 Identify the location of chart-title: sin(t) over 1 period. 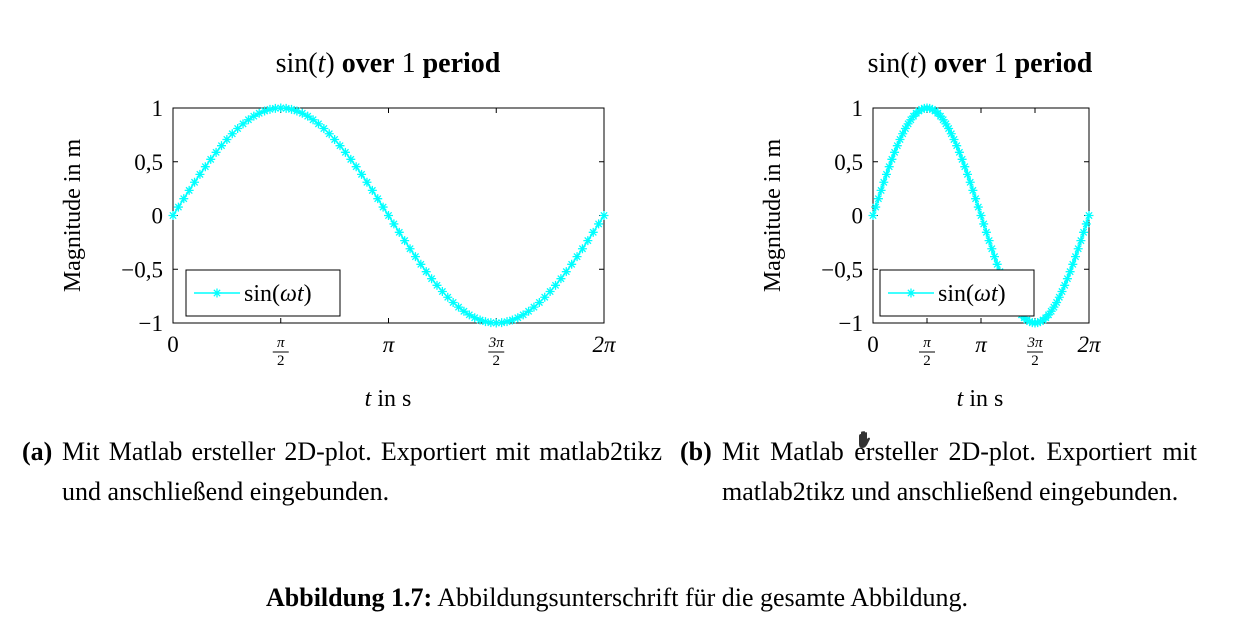
(980, 63).